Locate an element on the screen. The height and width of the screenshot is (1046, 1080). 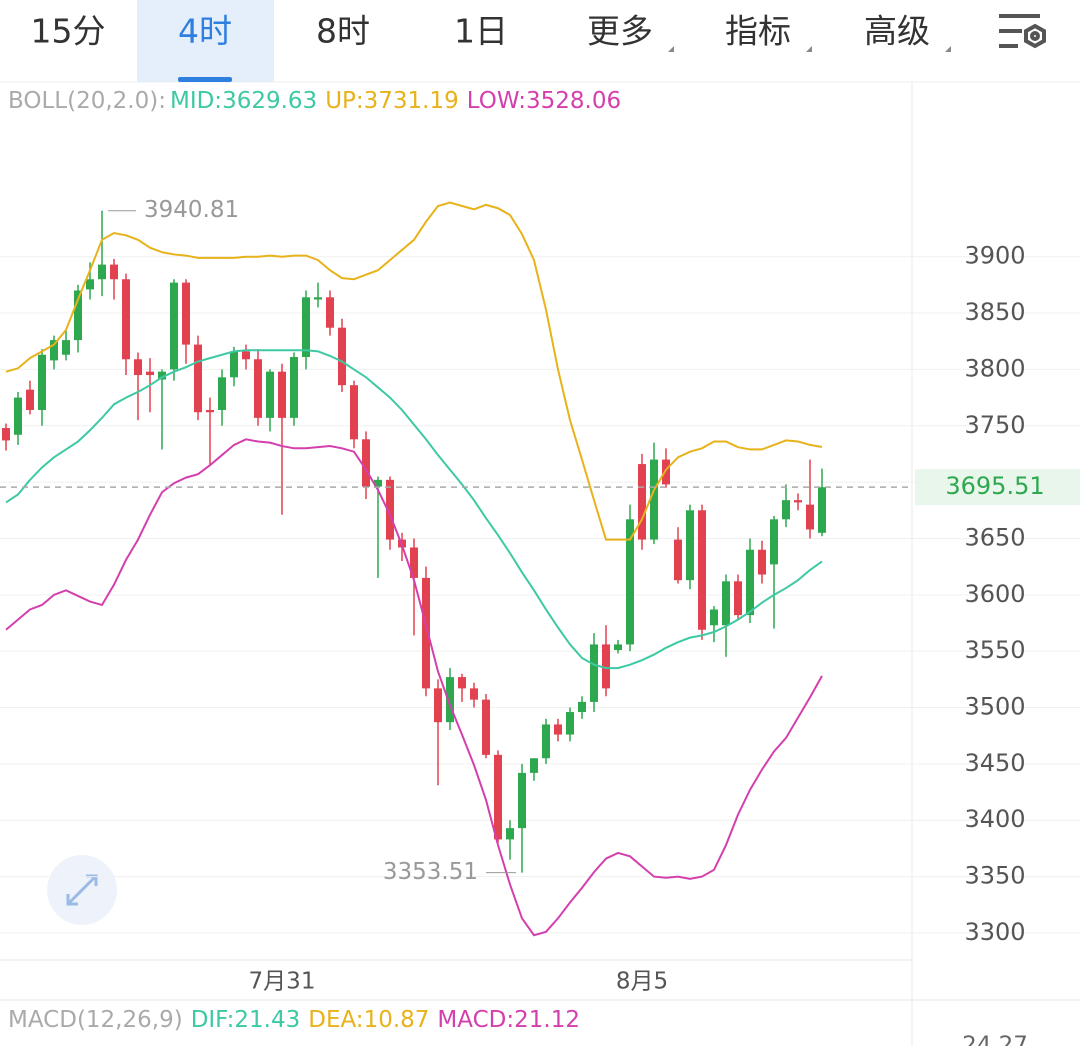
y-tick-label: 3900 is located at coordinates (994, 256).